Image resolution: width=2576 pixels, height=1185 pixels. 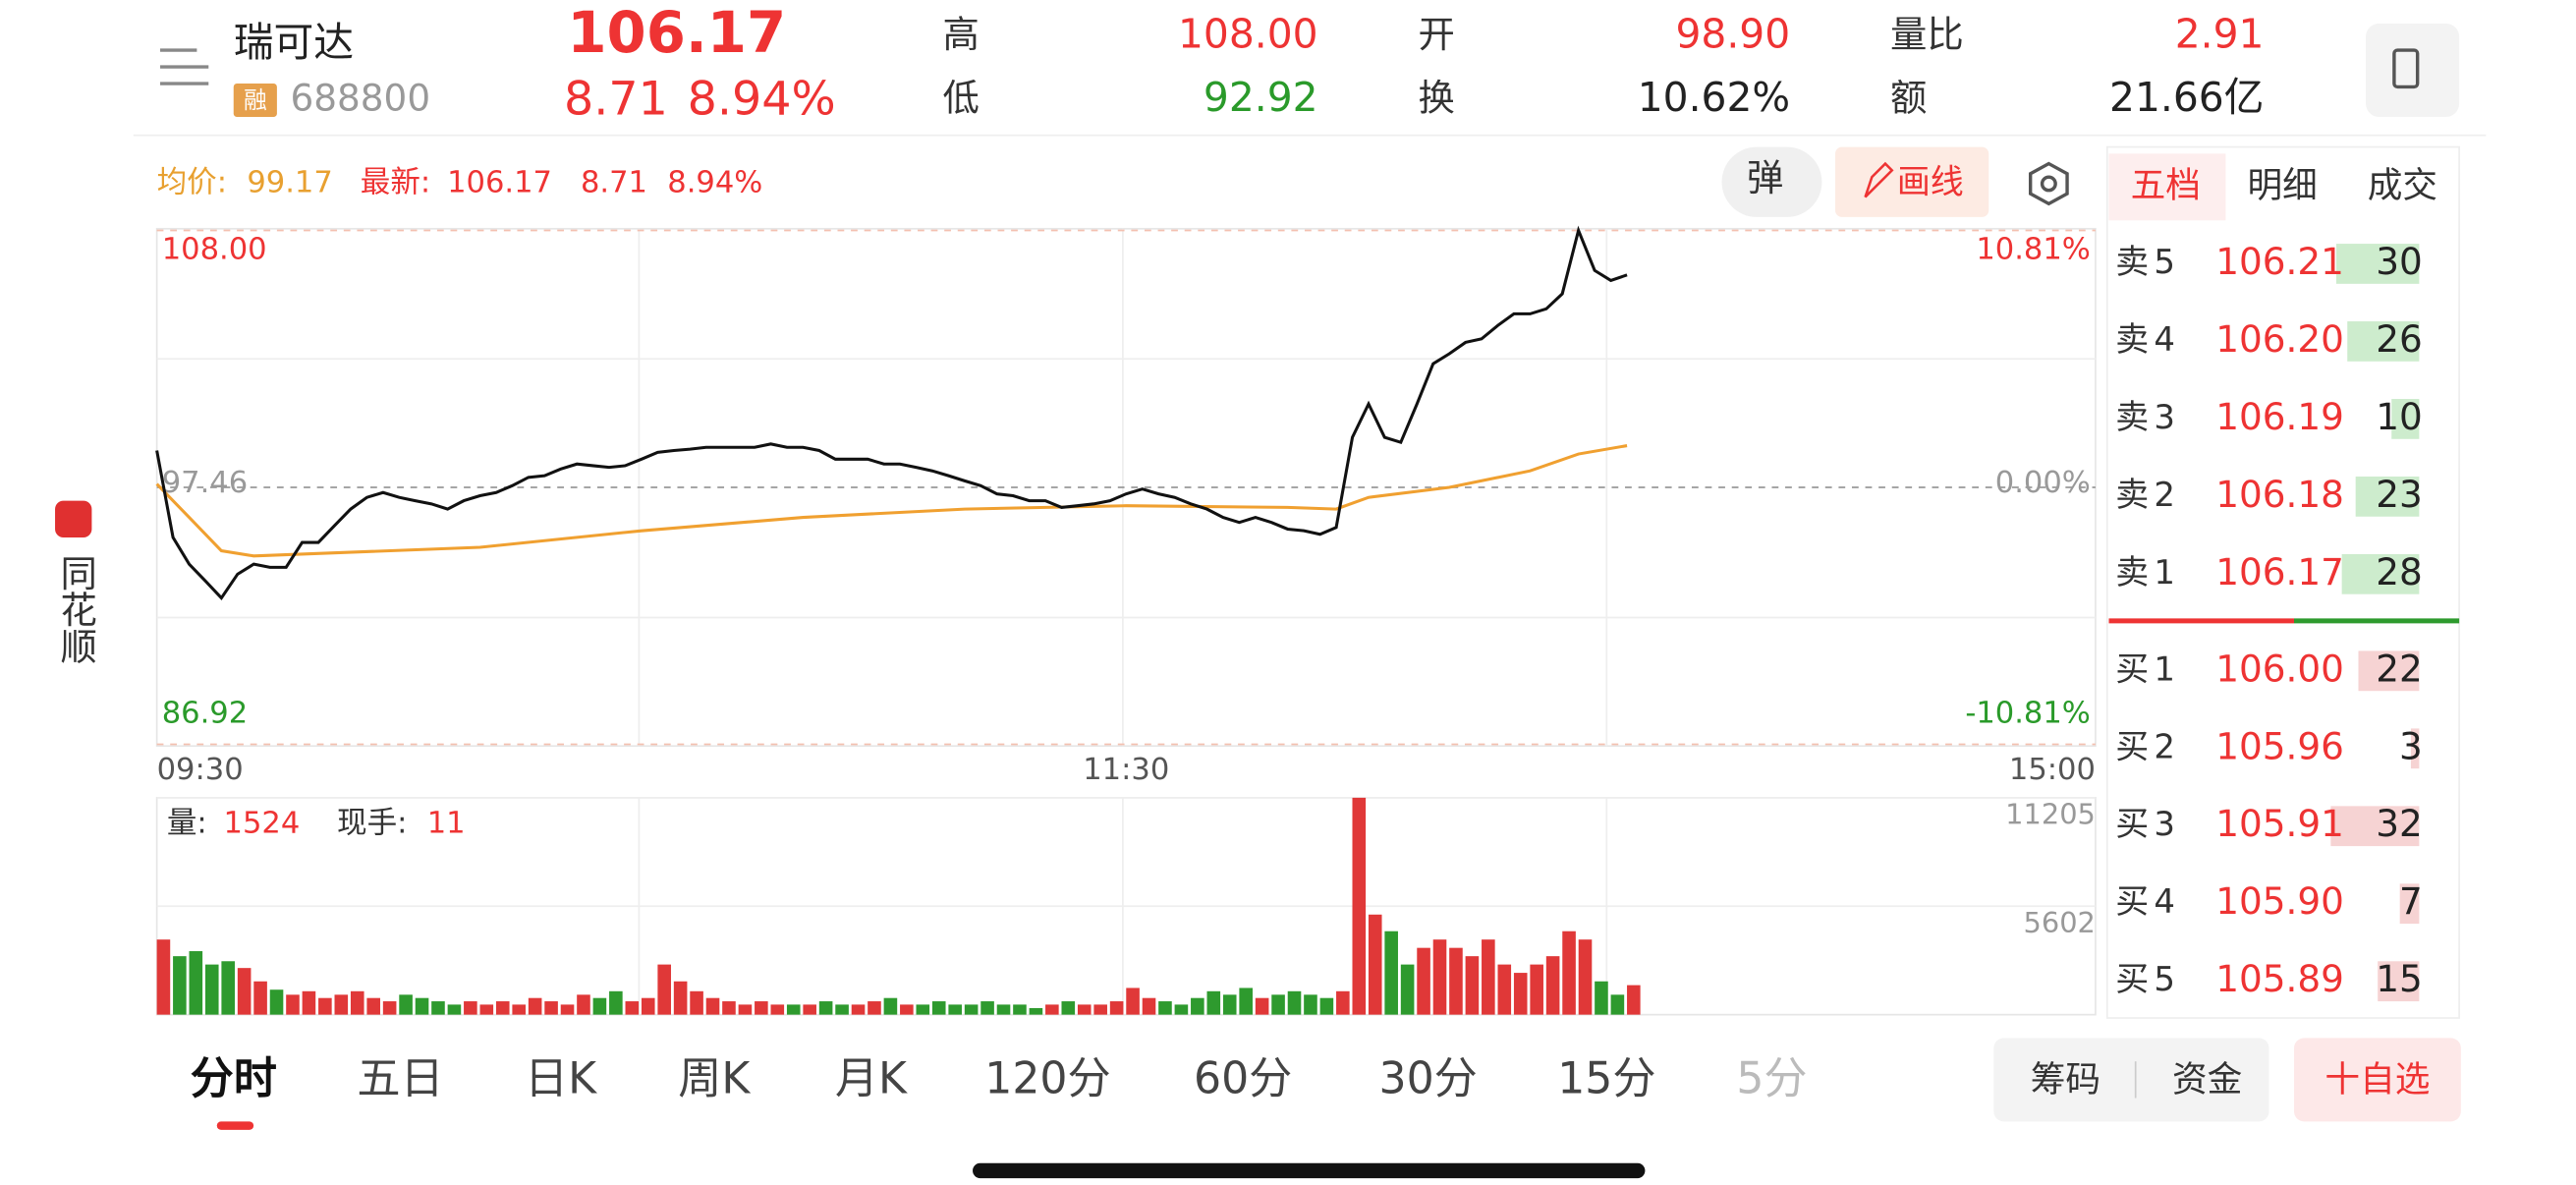 I want to click on hand-label: 现手:, so click(x=372, y=824).